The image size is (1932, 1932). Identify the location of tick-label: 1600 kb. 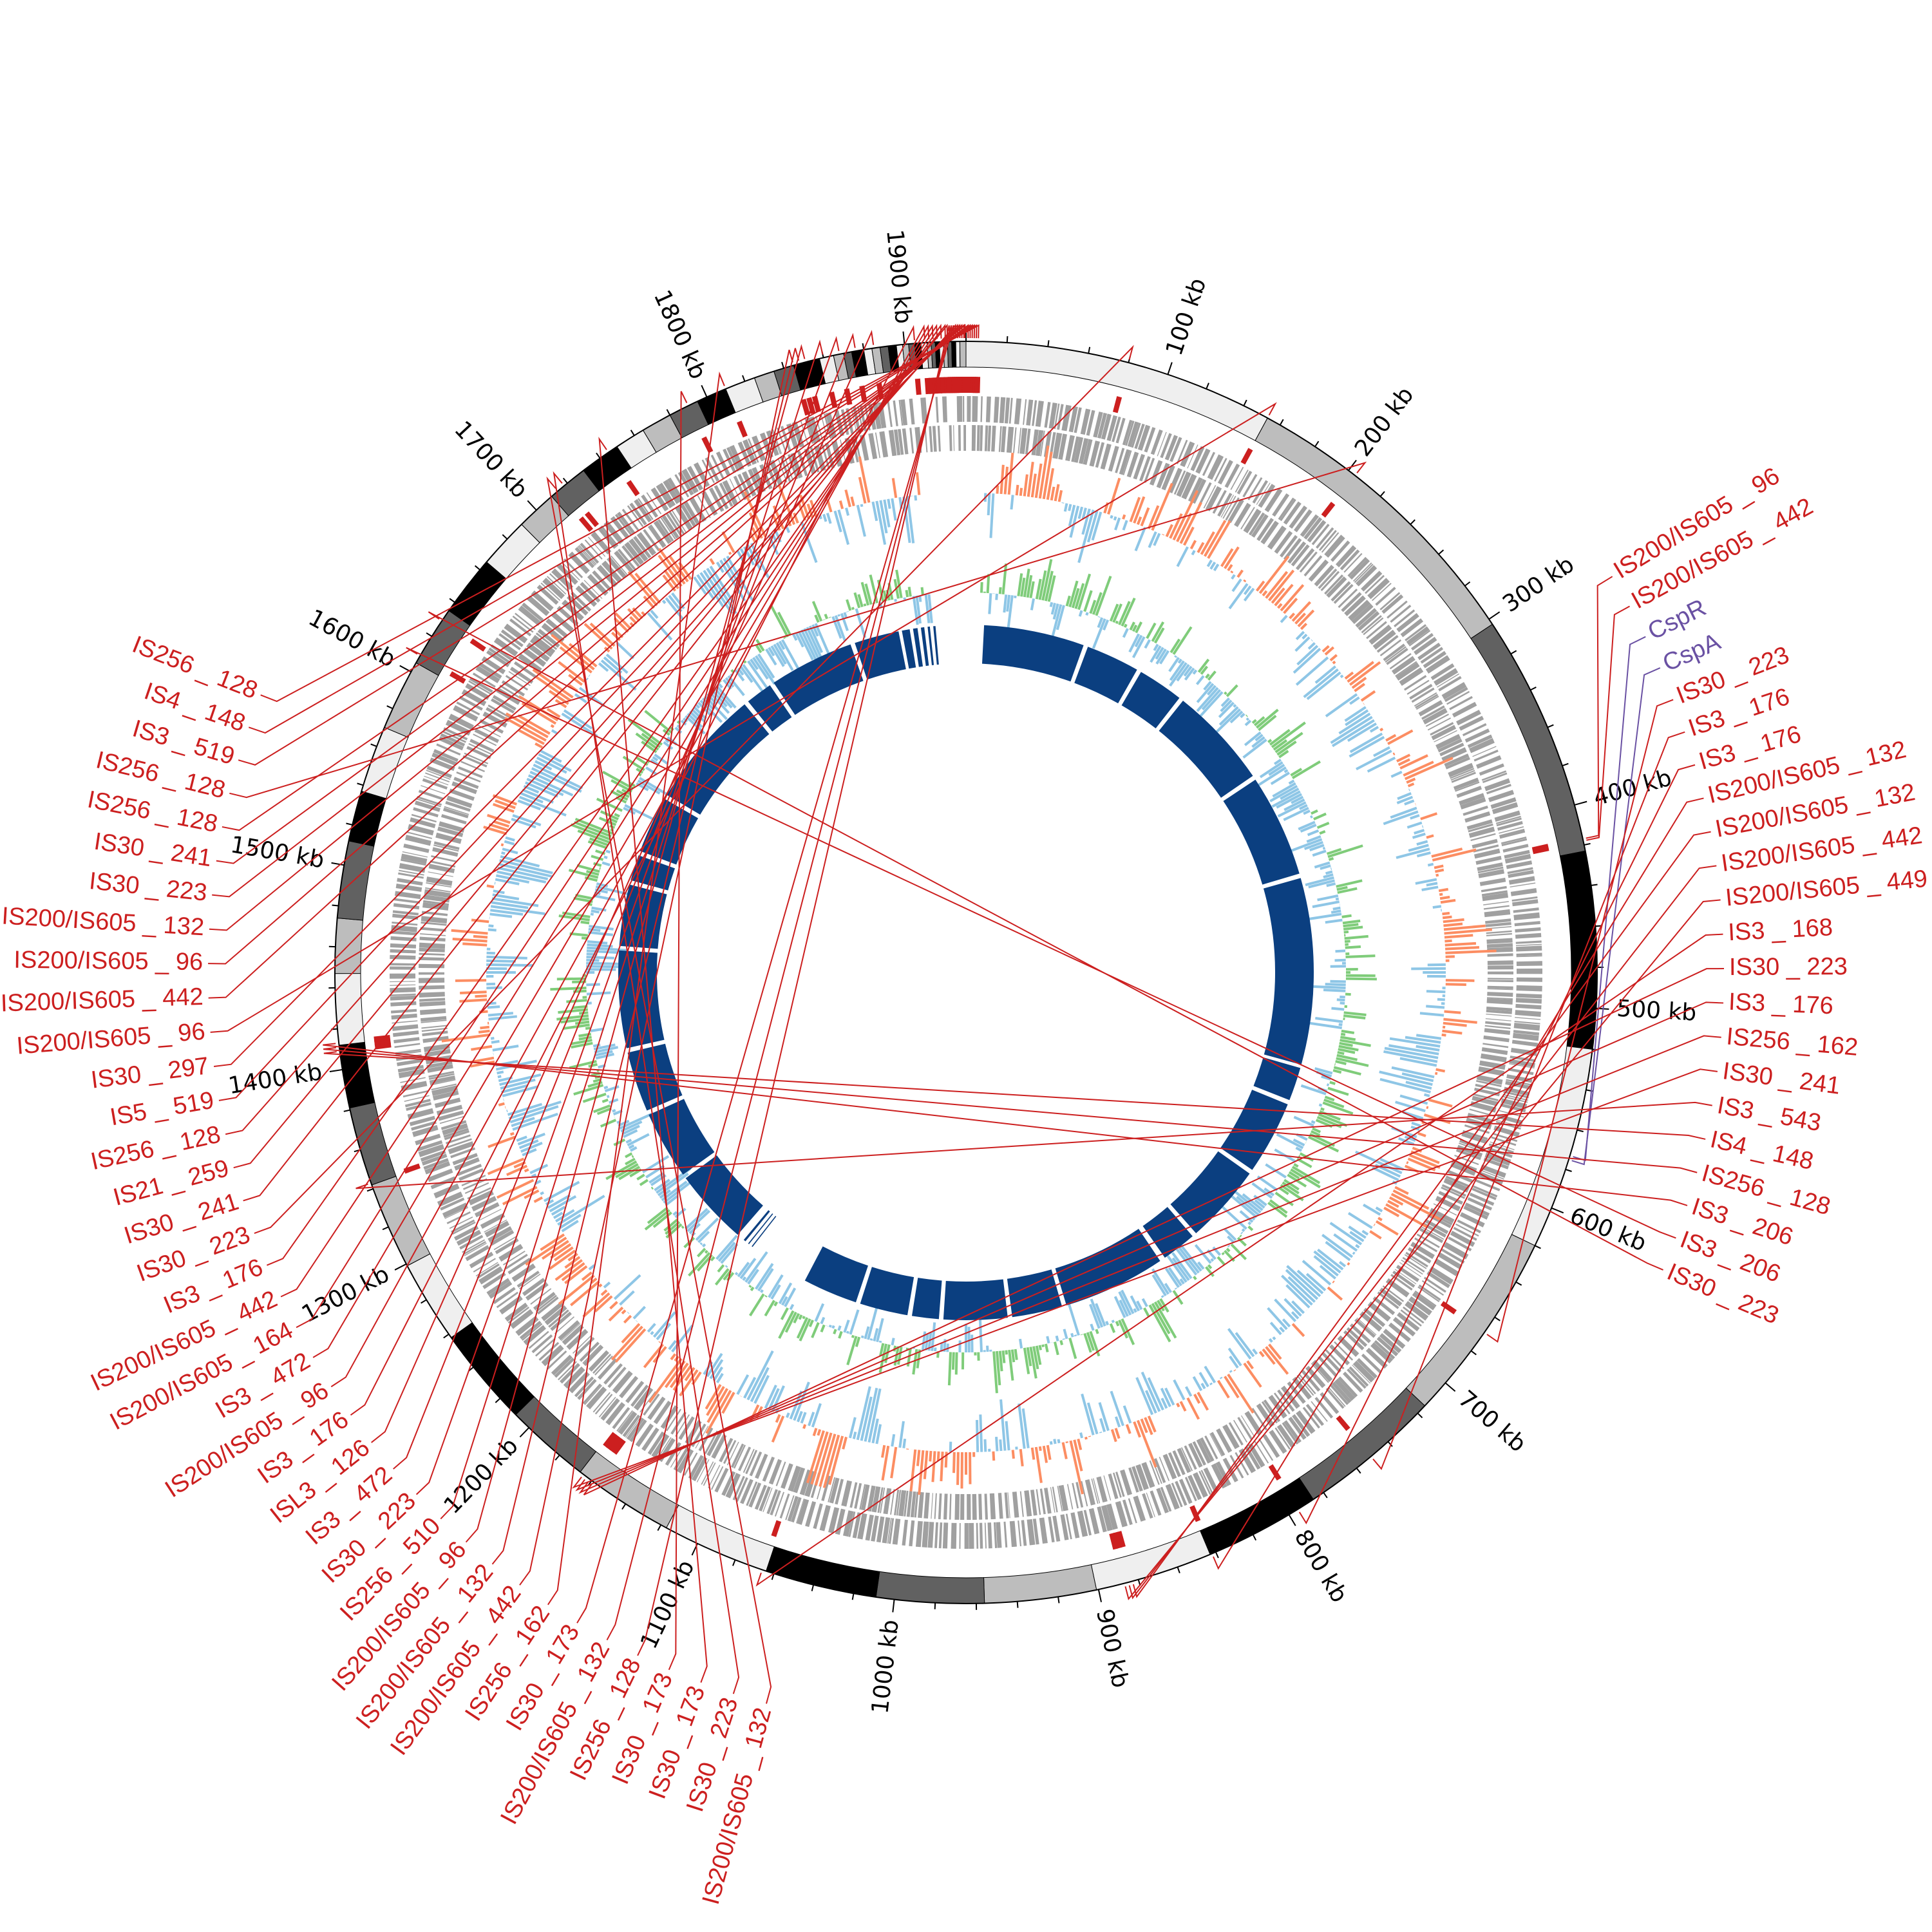
(352, 639).